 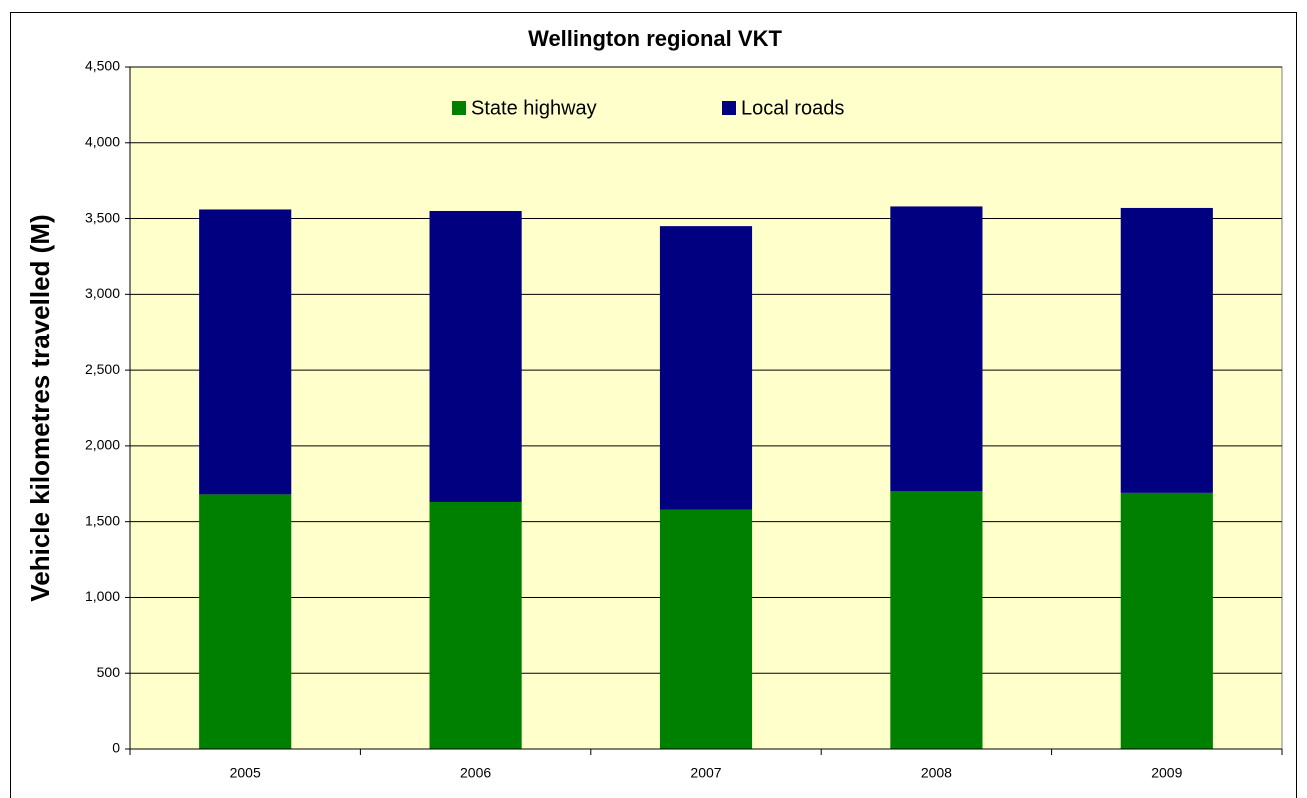 What do you see at coordinates (705, 773) in the screenshot?
I see `x-tick-label: 2007` at bounding box center [705, 773].